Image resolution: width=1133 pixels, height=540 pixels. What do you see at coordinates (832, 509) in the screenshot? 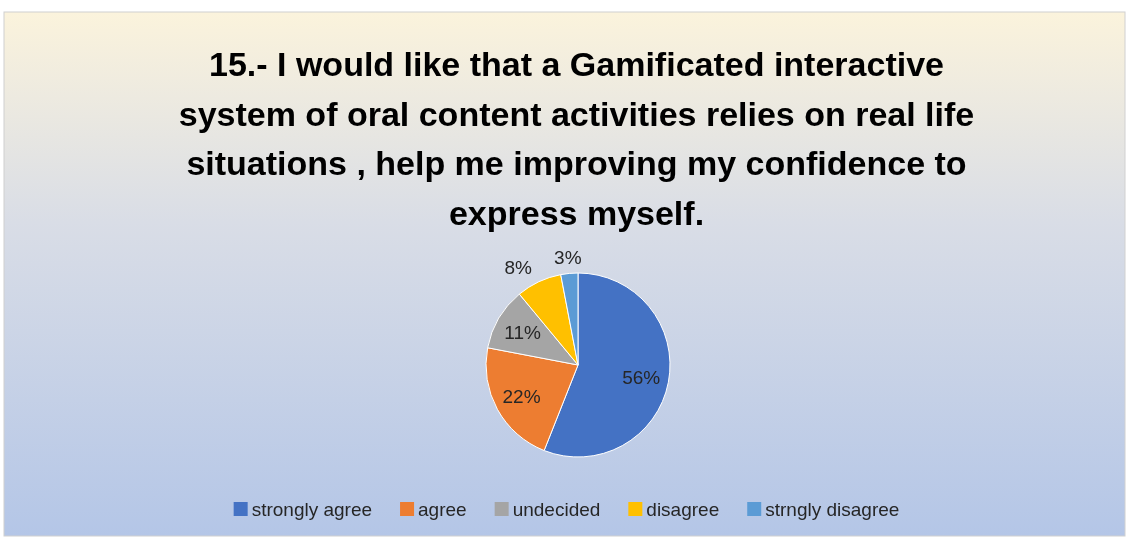
I see `legend-label: strngly disagree` at bounding box center [832, 509].